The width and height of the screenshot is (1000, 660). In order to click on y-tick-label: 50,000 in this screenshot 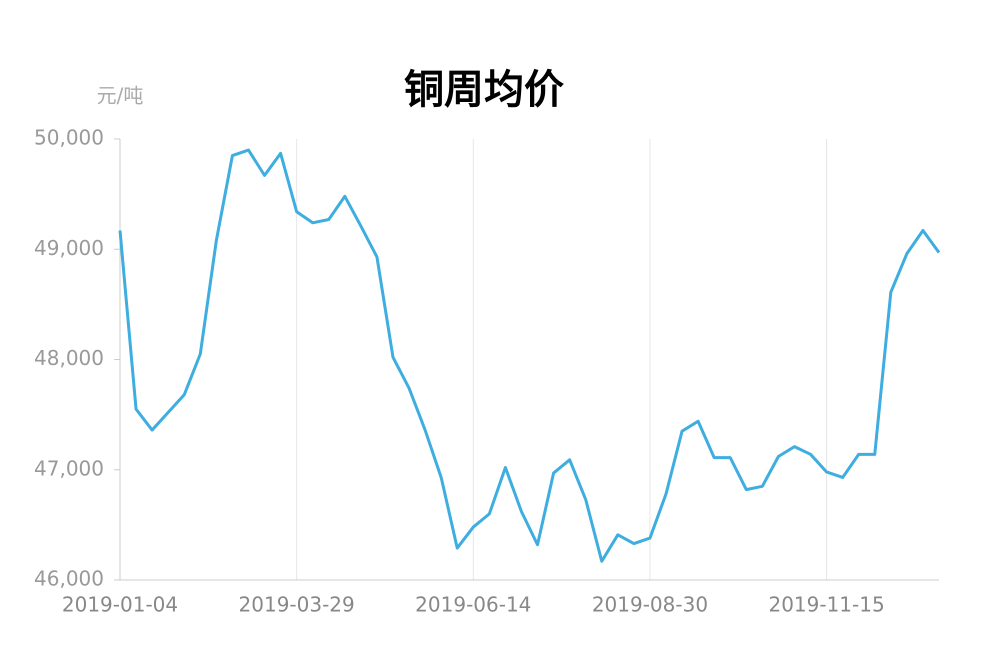, I will do `click(69, 138)`.